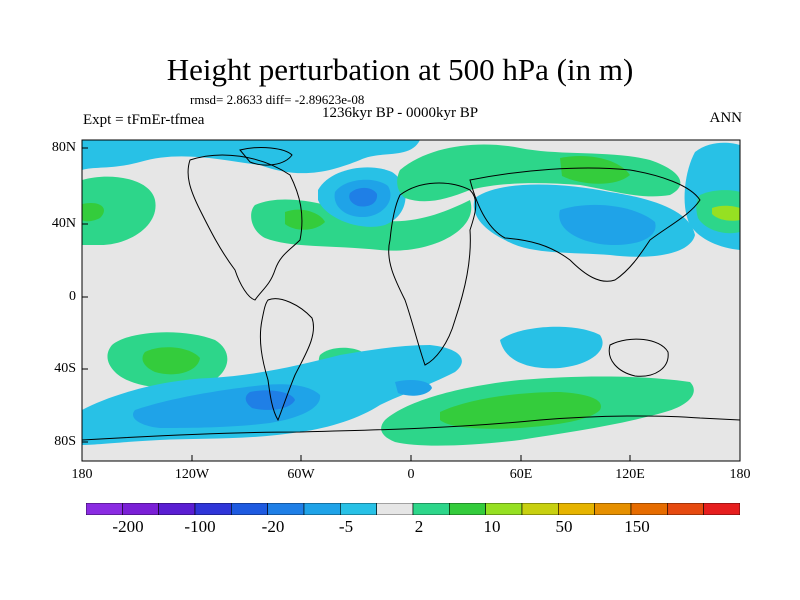  I want to click on contour-europe-green, so click(539, 173).